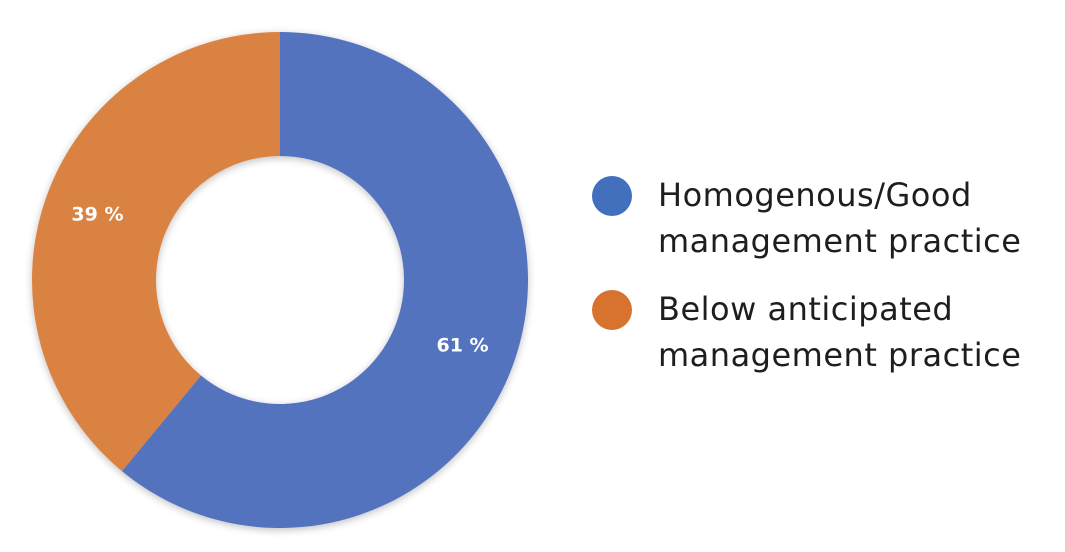  What do you see at coordinates (612, 196) in the screenshot?
I see `legend-swatch-blue` at bounding box center [612, 196].